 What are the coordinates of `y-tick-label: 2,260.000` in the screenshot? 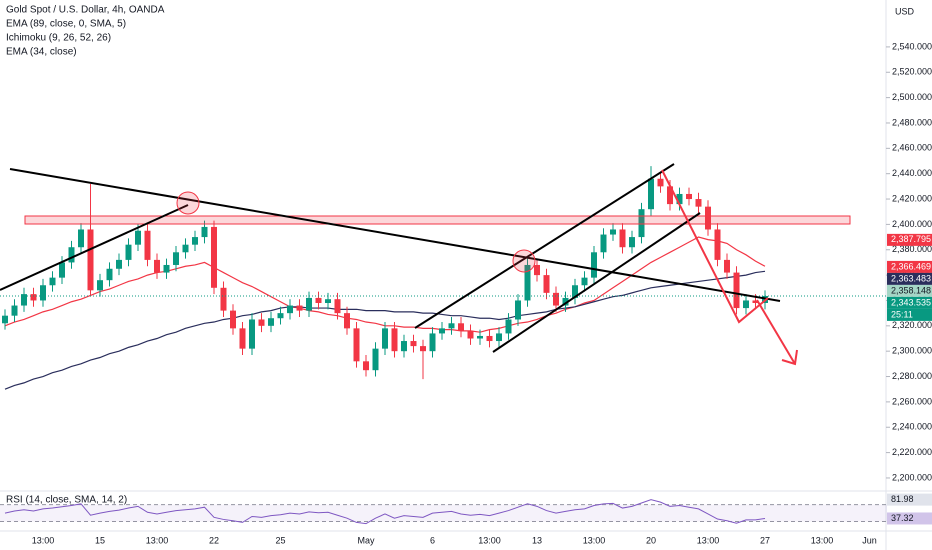 It's located at (912, 401).